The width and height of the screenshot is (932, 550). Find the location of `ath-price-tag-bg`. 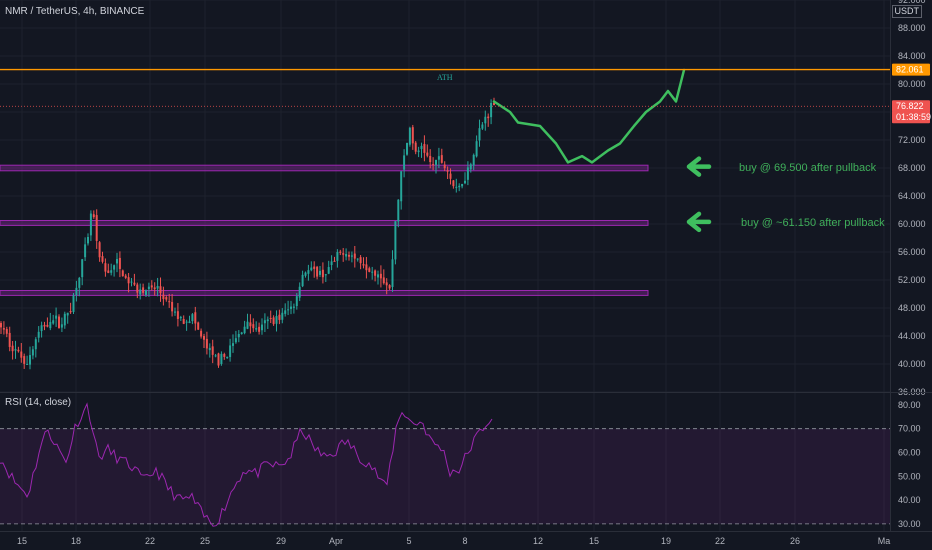

ath-price-tag-bg is located at coordinates (911, 69).